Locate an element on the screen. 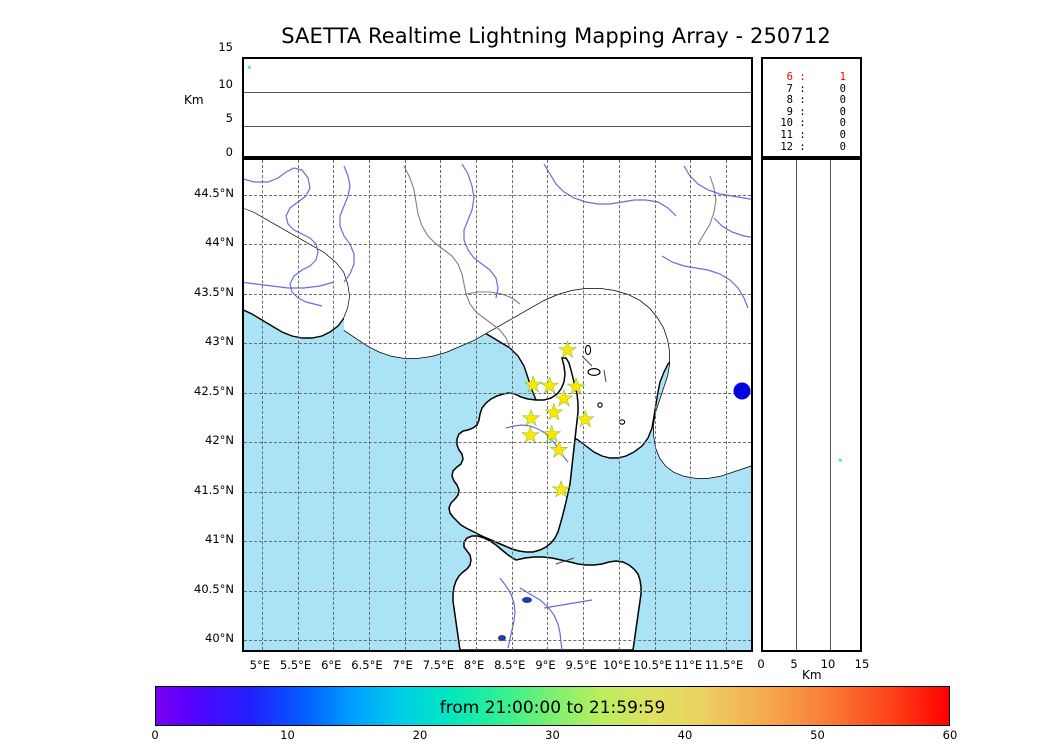 This screenshot has height=750, width=1050. map-lat-tick: 44.5°N is located at coordinates (214, 192).